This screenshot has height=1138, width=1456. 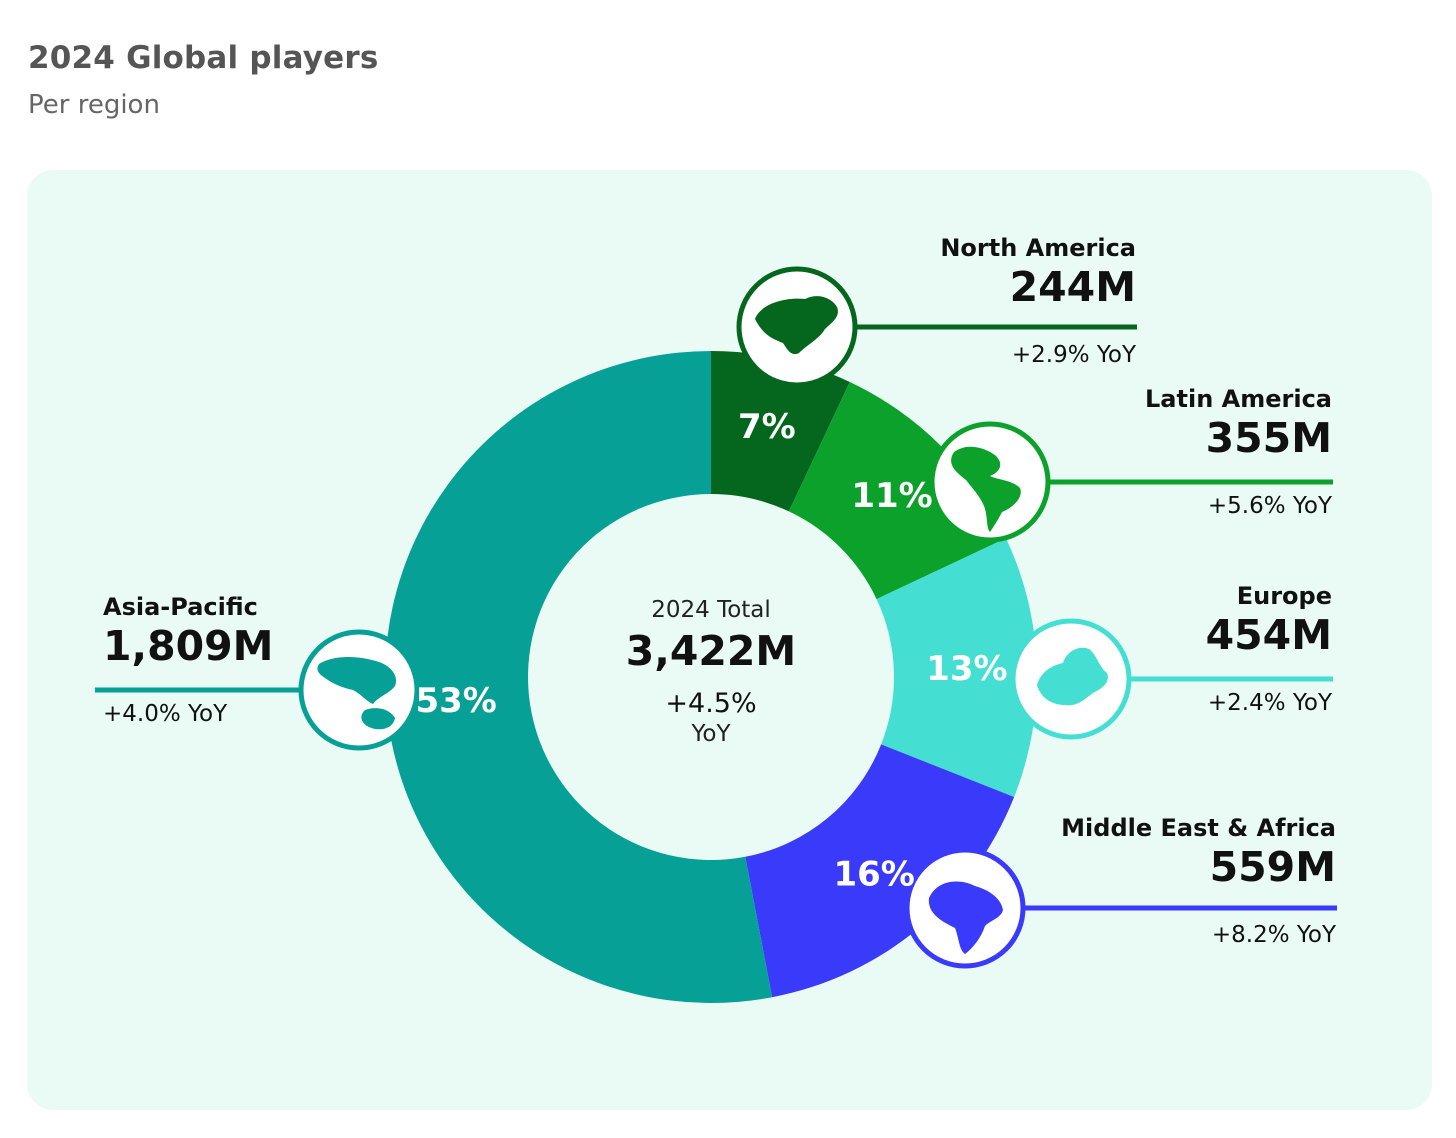 I want to click on region-yoy: +4.0% YoY, so click(x=165, y=714).